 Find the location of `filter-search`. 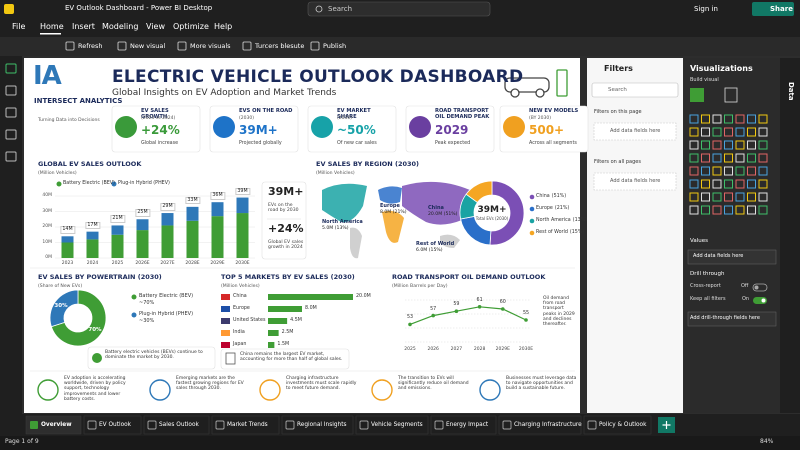

filter-search is located at coordinates (635, 90).